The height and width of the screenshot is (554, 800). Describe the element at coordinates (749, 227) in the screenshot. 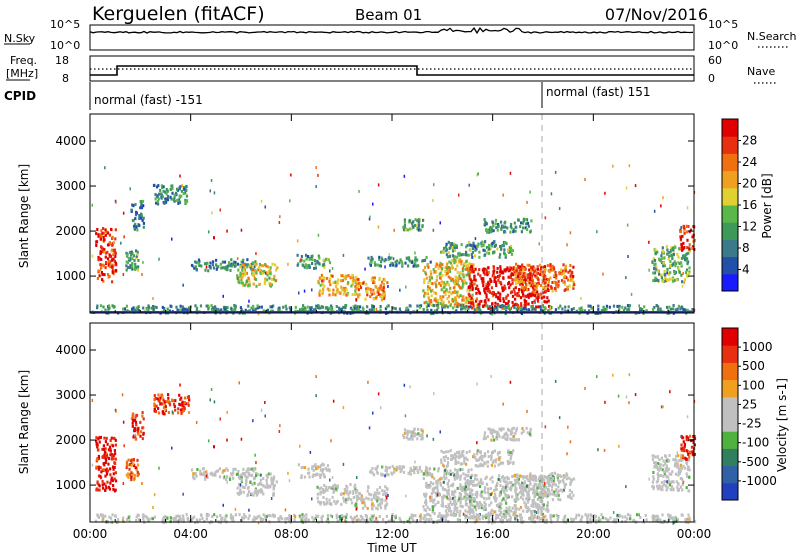

I see `colorbar-tick-label: 12` at that location.